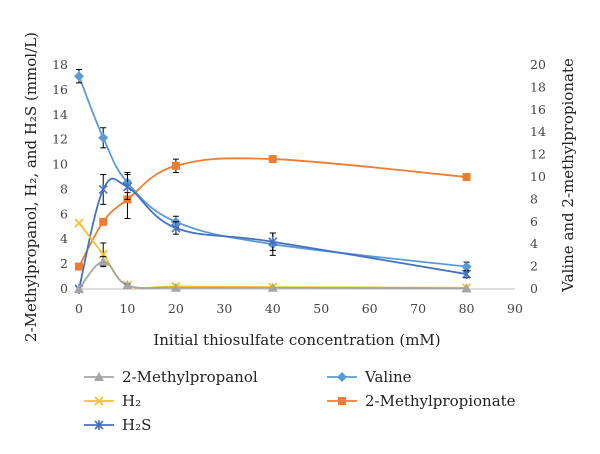 This screenshot has height=454, width=600. Describe the element at coordinates (131, 401) in the screenshot. I see `legend-label: H₂` at that location.